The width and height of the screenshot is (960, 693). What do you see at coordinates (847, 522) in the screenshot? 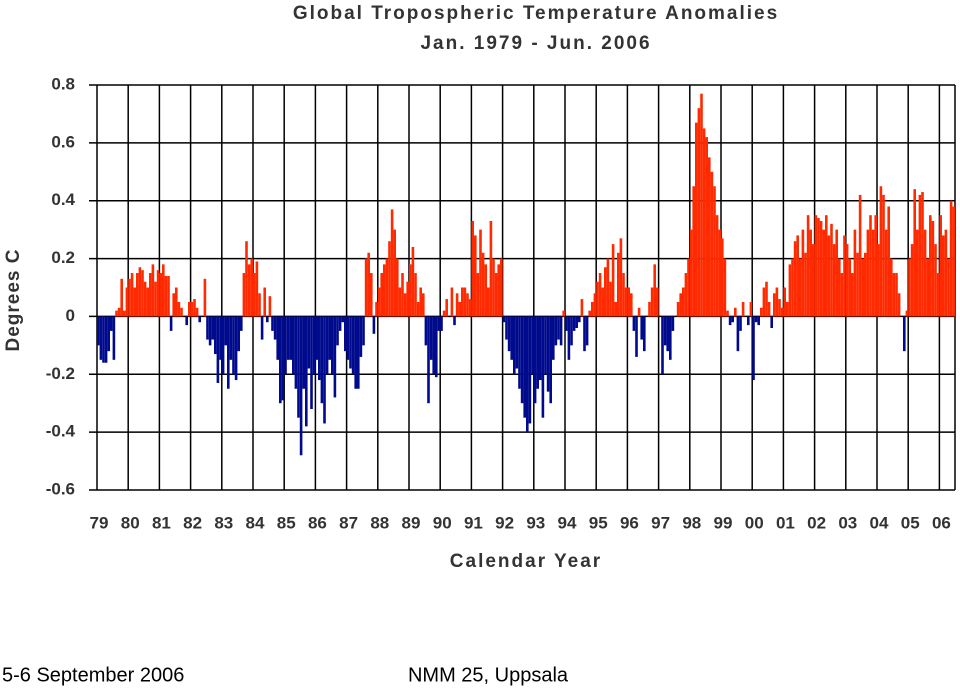
I see `x-tick-label: 03` at bounding box center [847, 522].